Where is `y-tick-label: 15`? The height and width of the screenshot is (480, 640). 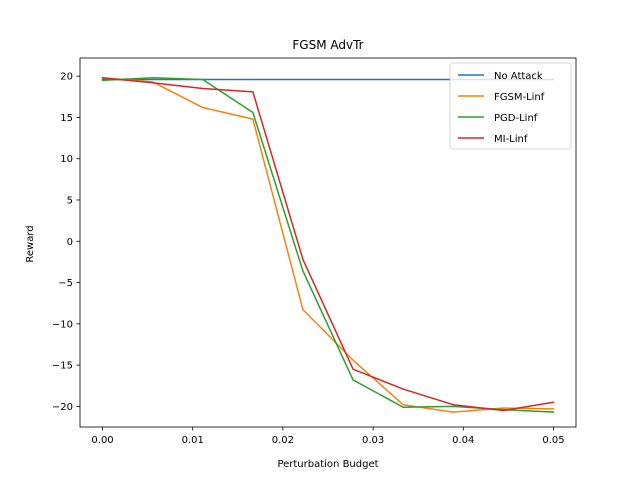
y-tick-label: 15 is located at coordinates (66, 118).